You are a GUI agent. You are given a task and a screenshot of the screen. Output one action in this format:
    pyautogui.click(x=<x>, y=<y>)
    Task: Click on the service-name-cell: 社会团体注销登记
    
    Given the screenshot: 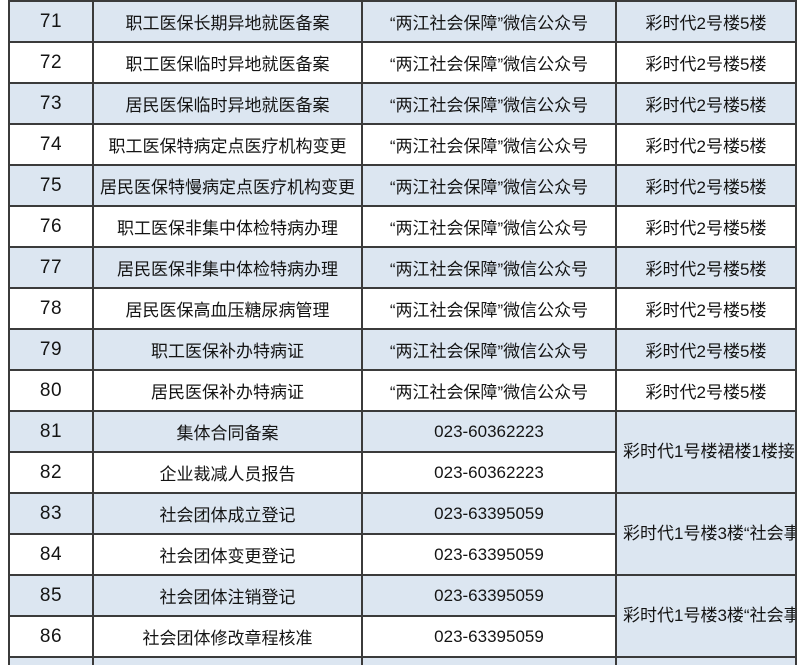 What is the action you would take?
    pyautogui.click(x=227, y=595)
    